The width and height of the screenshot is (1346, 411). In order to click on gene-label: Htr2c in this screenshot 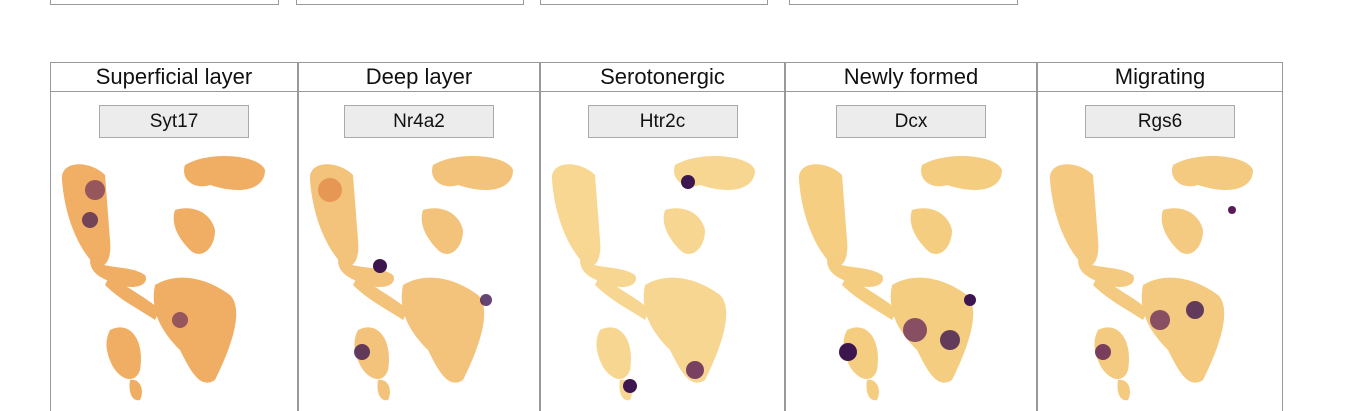, I will do `click(662, 121)`.